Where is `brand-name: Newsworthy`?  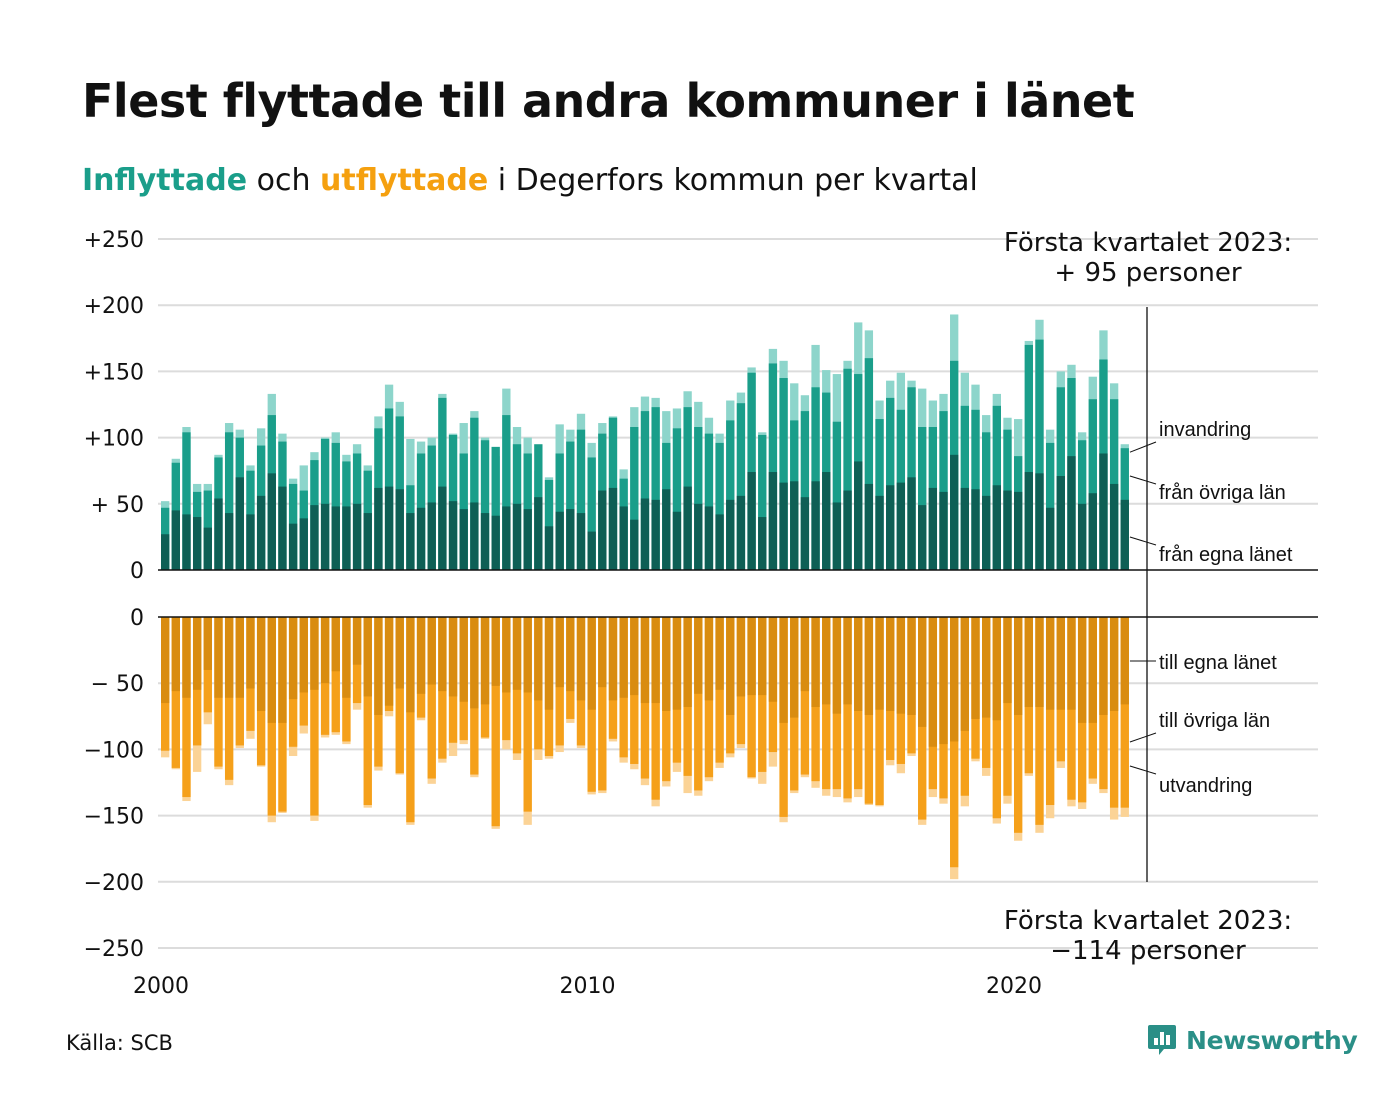 brand-name: Newsworthy is located at coordinates (1272, 1040).